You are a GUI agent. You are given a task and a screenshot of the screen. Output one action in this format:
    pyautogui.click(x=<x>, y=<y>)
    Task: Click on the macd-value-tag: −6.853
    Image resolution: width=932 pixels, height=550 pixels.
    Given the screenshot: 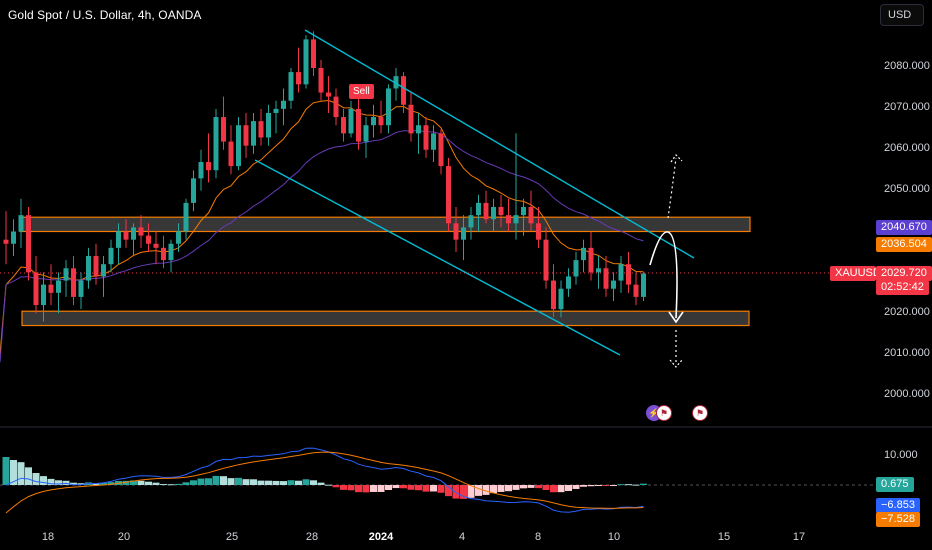 What is the action you would take?
    pyautogui.click(x=898, y=505)
    